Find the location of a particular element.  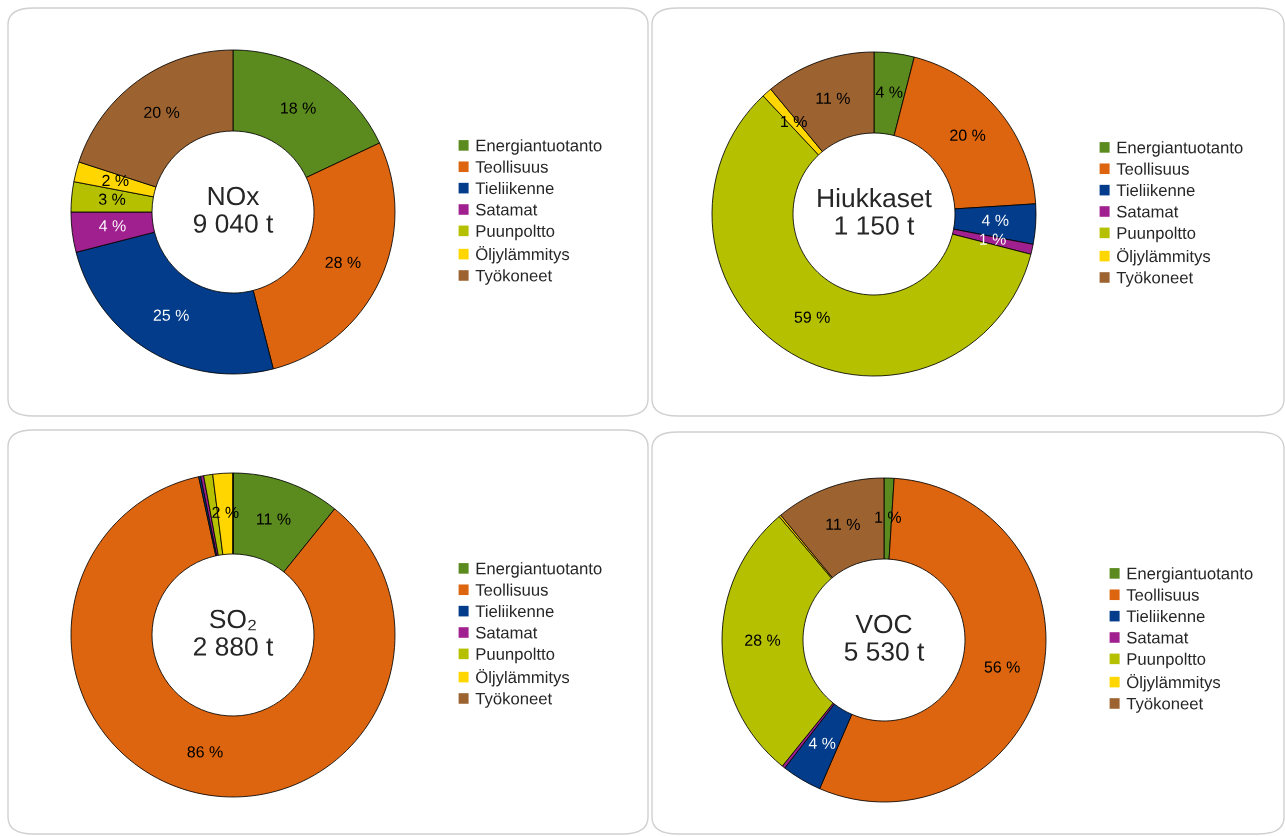

data-label: 3 % is located at coordinates (112, 199).